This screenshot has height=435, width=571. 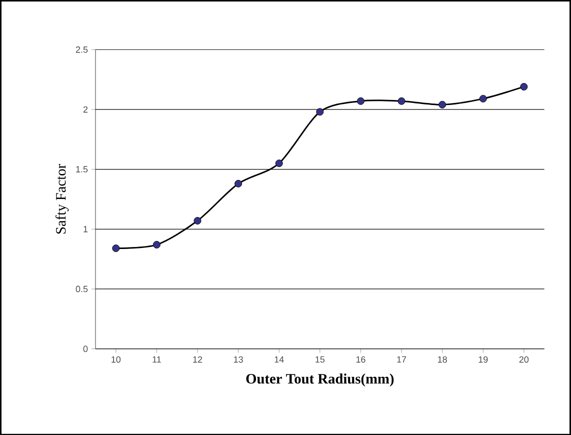 I want to click on y-tick-label: 2, so click(x=85, y=109).